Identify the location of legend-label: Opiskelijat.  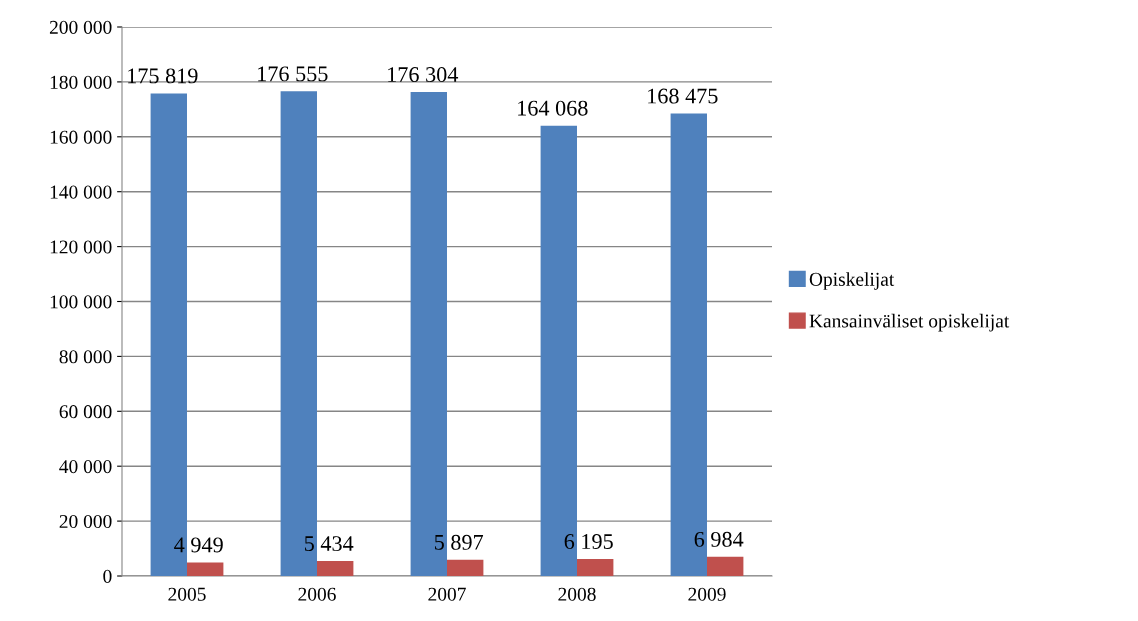
(852, 281).